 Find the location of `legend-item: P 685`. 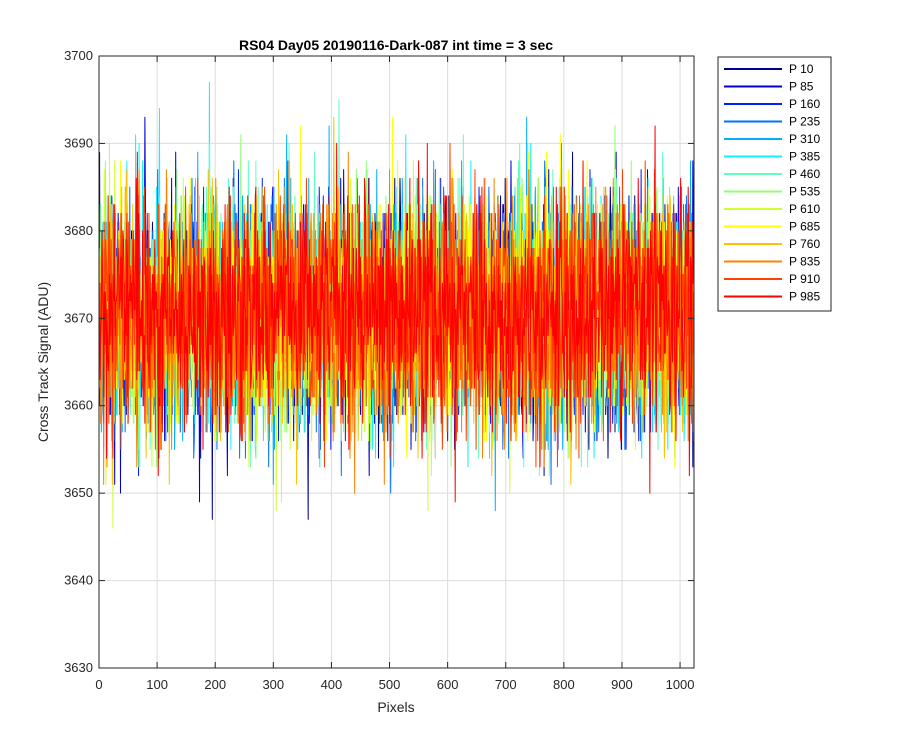

legend-item: P 685 is located at coordinates (772, 227).